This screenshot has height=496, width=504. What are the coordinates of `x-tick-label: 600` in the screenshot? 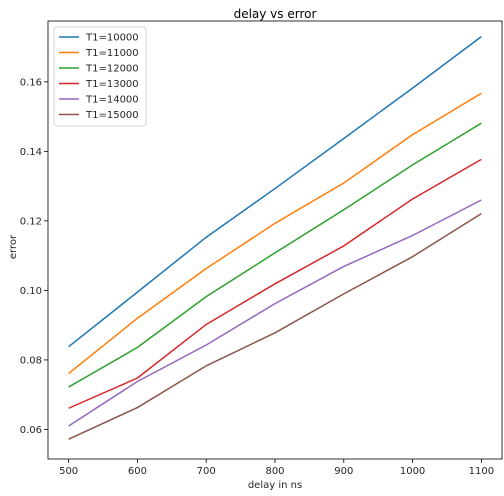 It's located at (137, 471).